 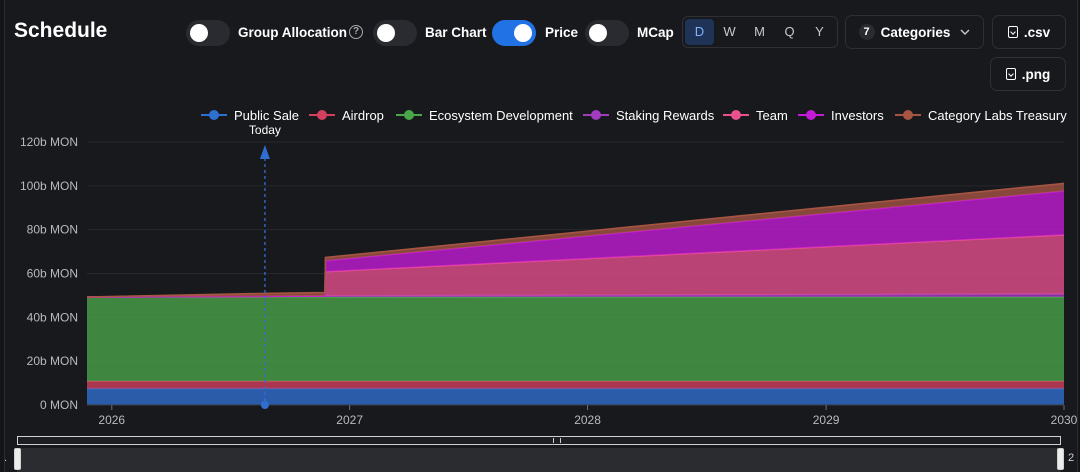 I want to click on legend-item: Investors, so click(x=840, y=115).